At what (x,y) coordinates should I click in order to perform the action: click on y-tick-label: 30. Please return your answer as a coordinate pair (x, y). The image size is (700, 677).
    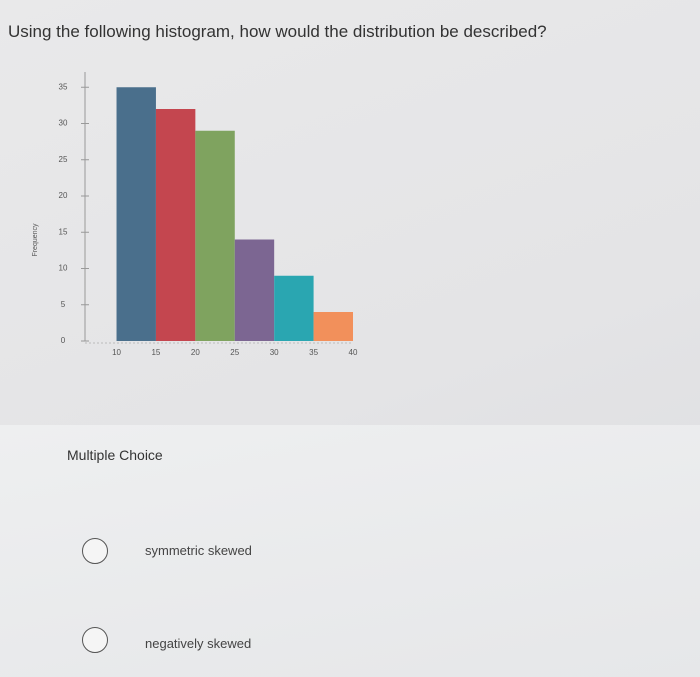
    Looking at the image, I should click on (63, 123).